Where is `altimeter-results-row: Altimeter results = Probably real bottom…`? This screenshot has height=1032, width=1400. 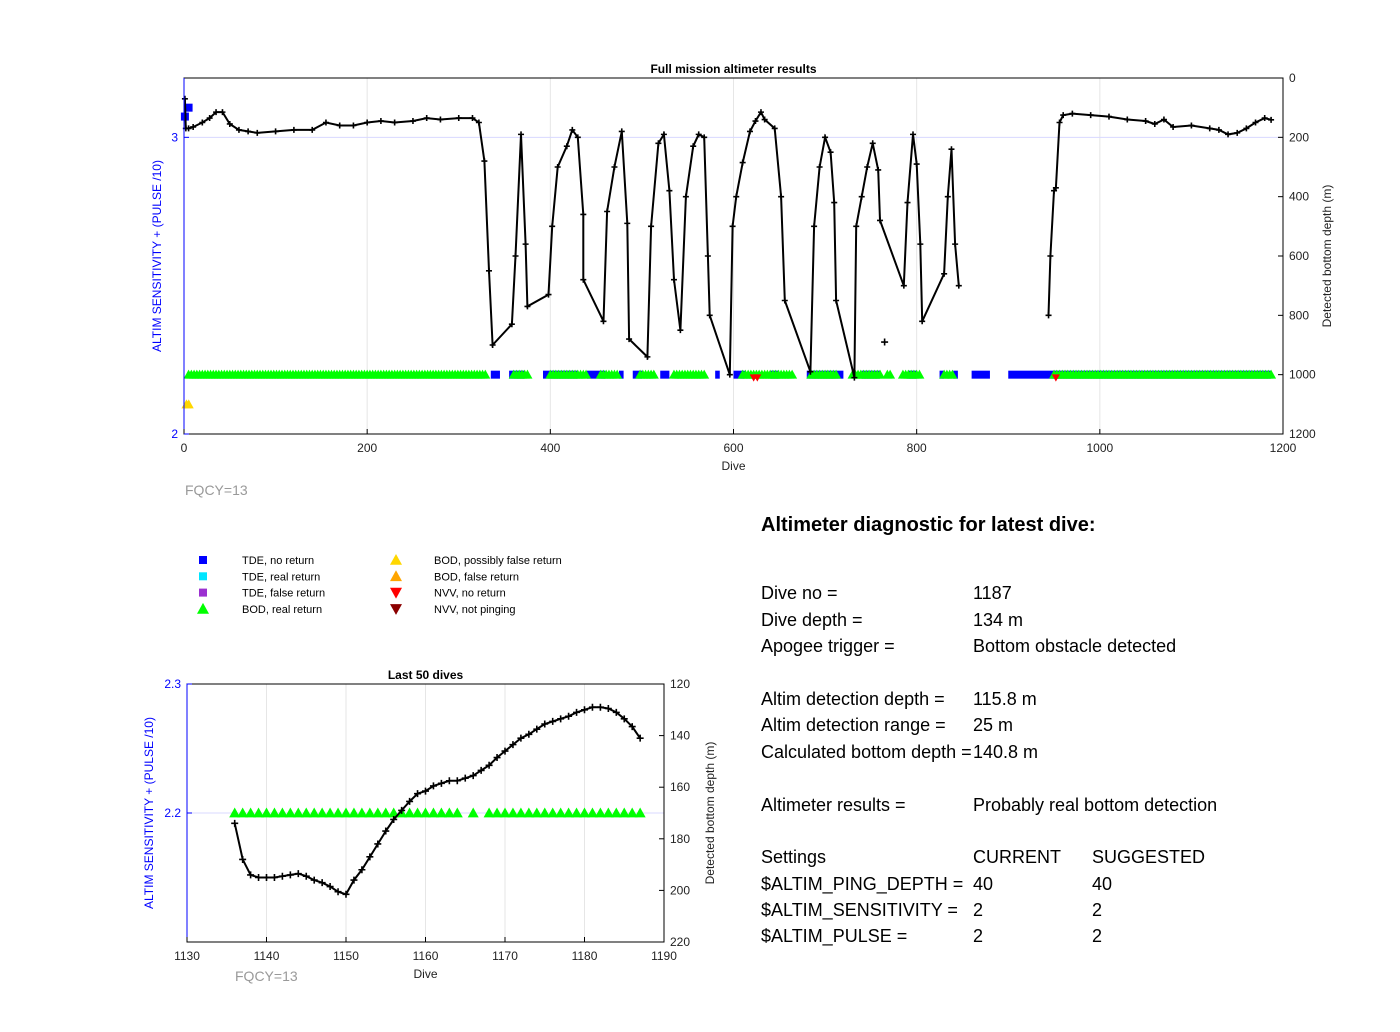
altimeter-results-row: Altimeter results = Probably real bottom… is located at coordinates (1071, 805).